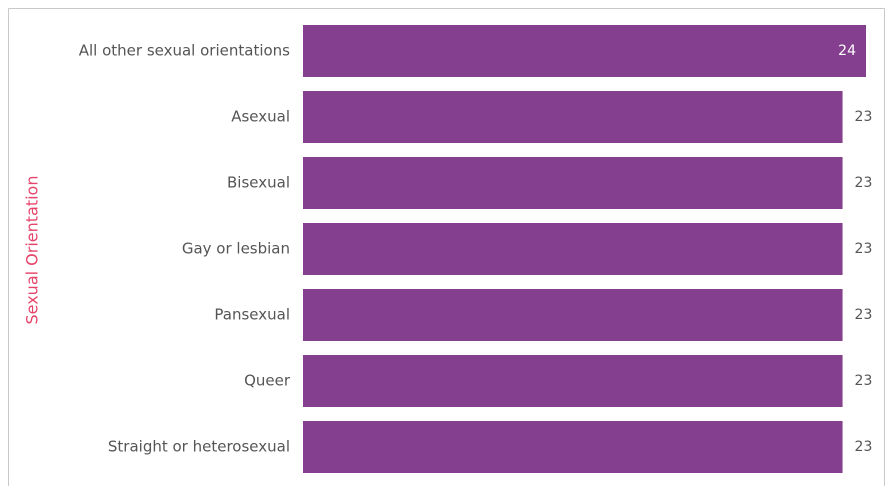  Describe the element at coordinates (32, 250) in the screenshot. I see `y-axis-title: Sexual Orientation` at that location.